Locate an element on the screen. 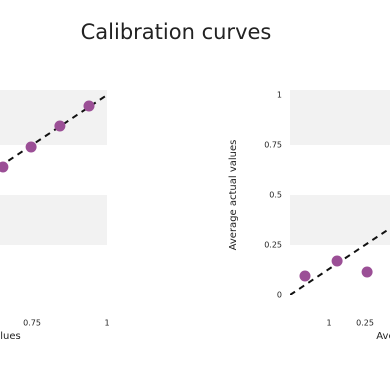  chart-title: Calibration curves is located at coordinates (176, 32).